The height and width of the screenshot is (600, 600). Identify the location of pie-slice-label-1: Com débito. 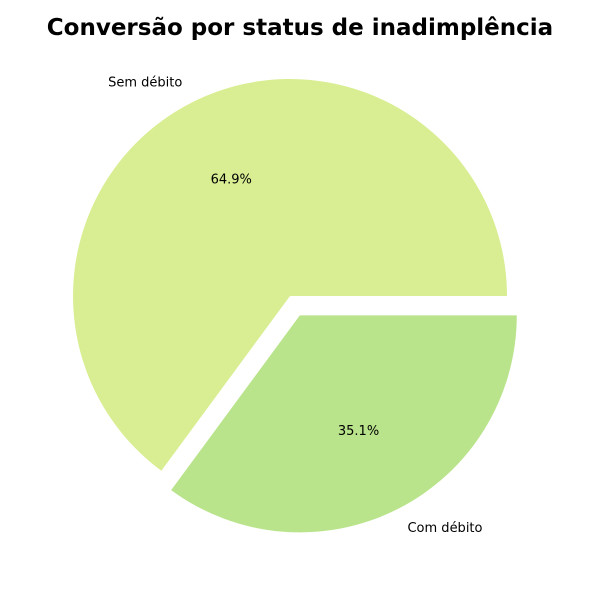
(444, 528).